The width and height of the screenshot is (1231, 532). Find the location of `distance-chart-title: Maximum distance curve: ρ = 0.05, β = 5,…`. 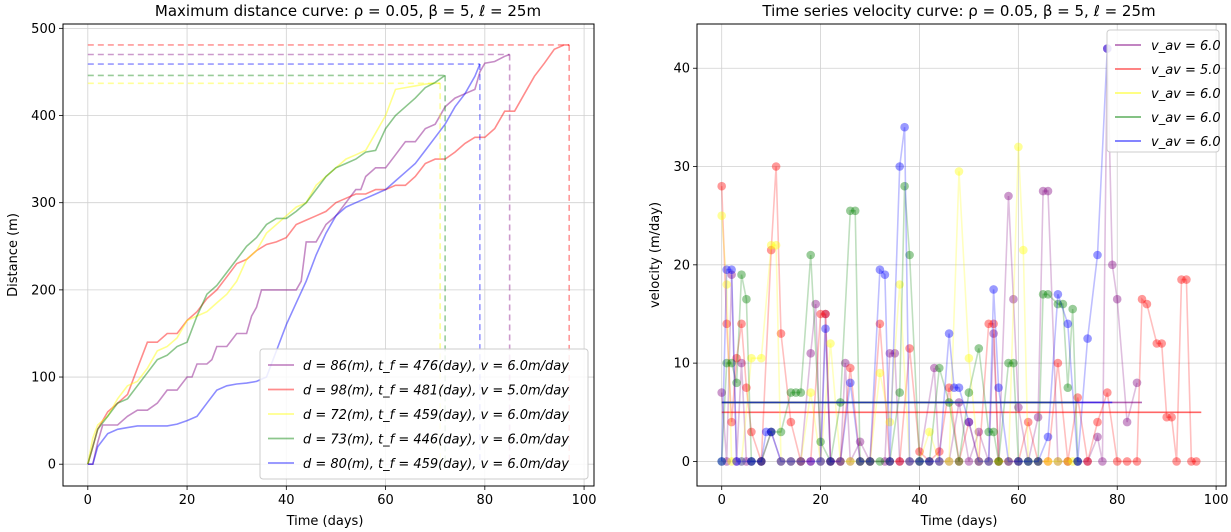

distance-chart-title: Maximum distance curve: ρ = 0.05, β = 5,… is located at coordinates (348, 11).